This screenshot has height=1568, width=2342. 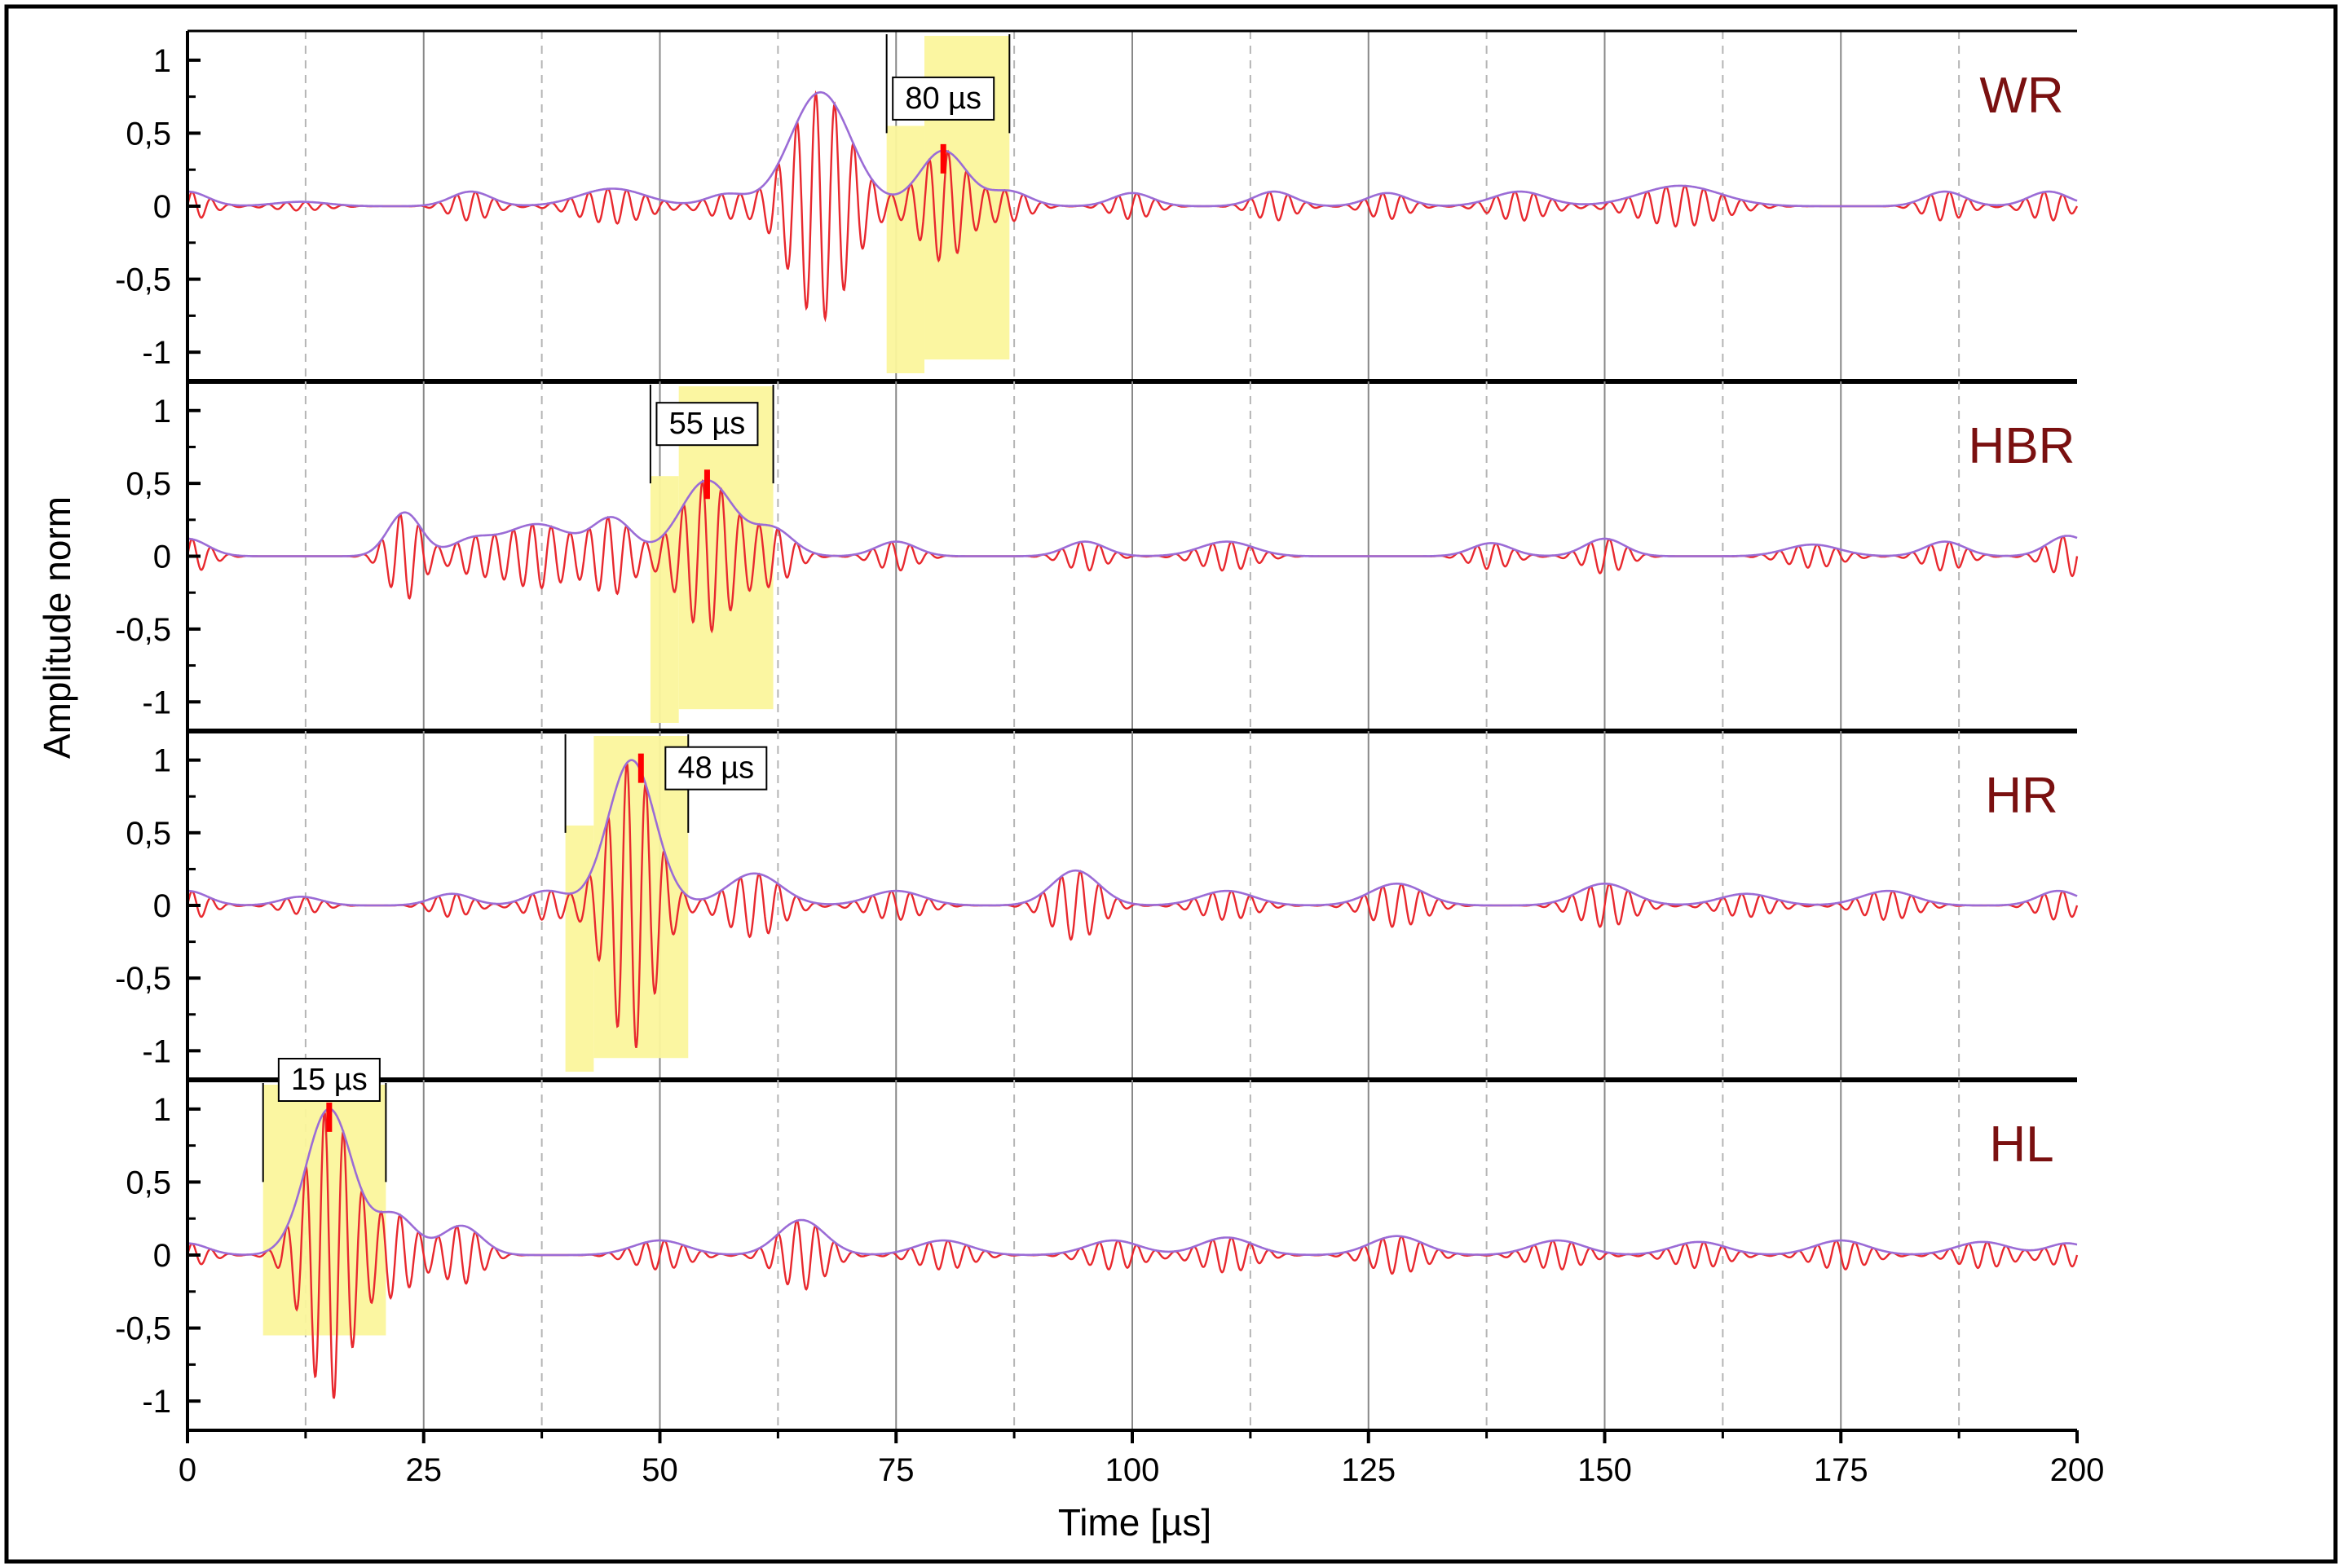 What do you see at coordinates (1604, 1470) in the screenshot?
I see `x-tick-label: 150` at bounding box center [1604, 1470].